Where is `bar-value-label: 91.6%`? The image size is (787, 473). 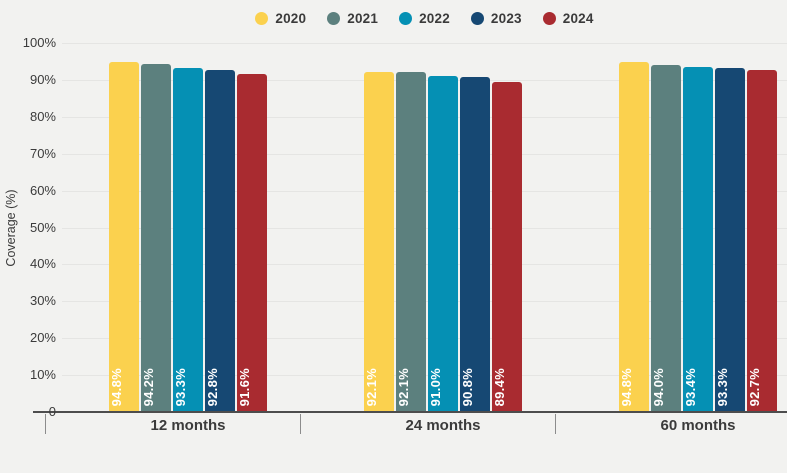
bar-value-label: 91.6% is located at coordinates (244, 386).